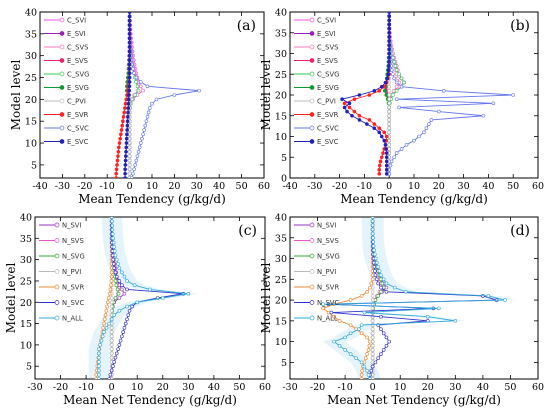  What do you see at coordinates (266, 95) in the screenshot?
I see `y-axis-title: Model level` at bounding box center [266, 95].